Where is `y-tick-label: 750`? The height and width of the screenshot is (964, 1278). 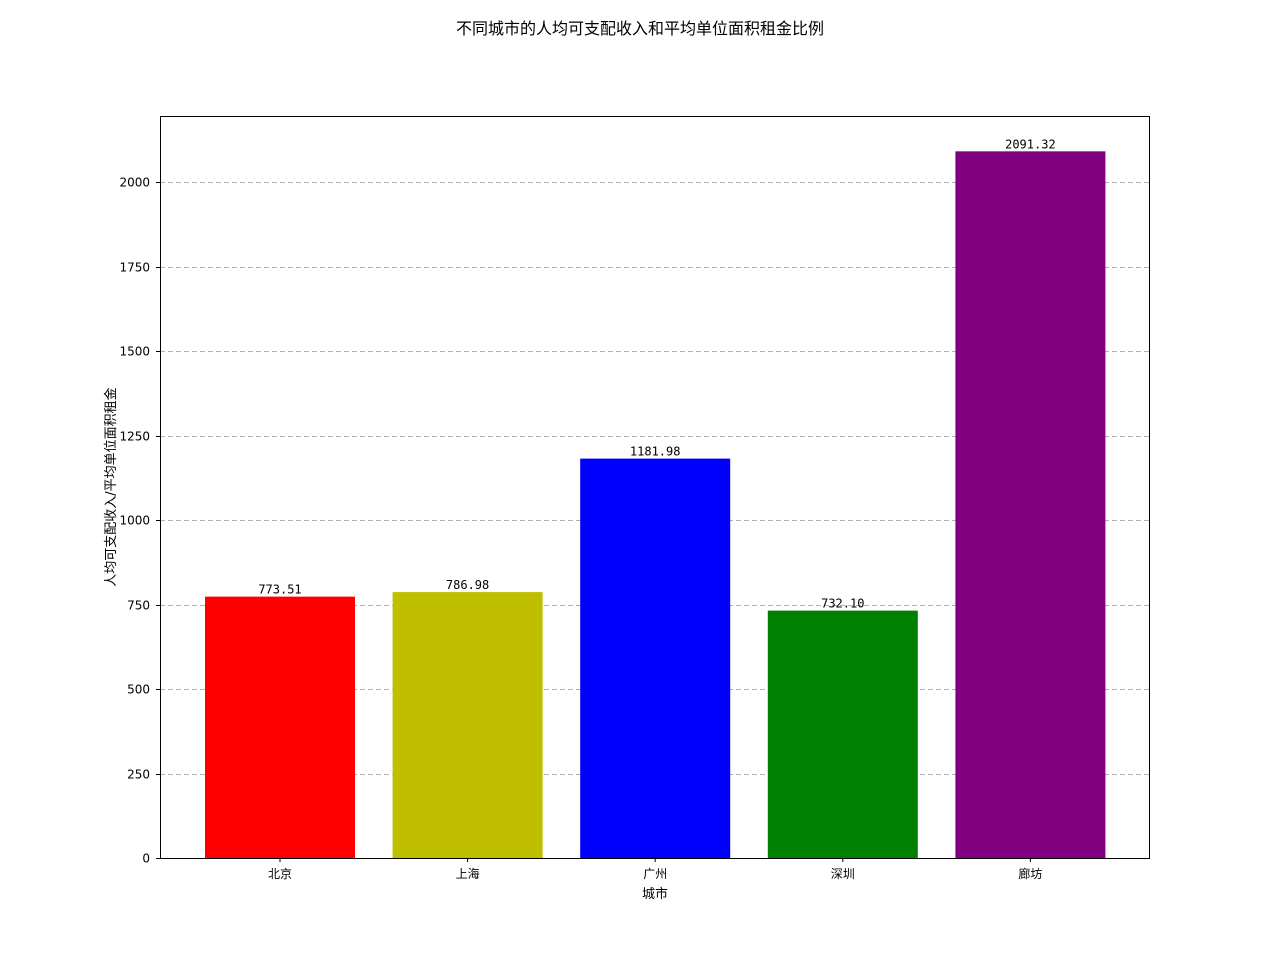
y-tick-label: 750 is located at coordinates (138, 606).